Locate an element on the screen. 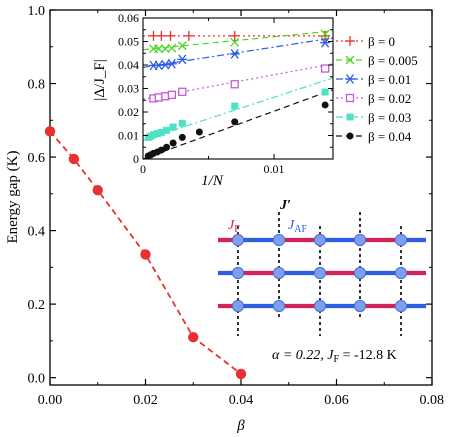 Image resolution: width=460 pixels, height=437 pixels. main-x-tick-label: 0.06 is located at coordinates (336, 400).